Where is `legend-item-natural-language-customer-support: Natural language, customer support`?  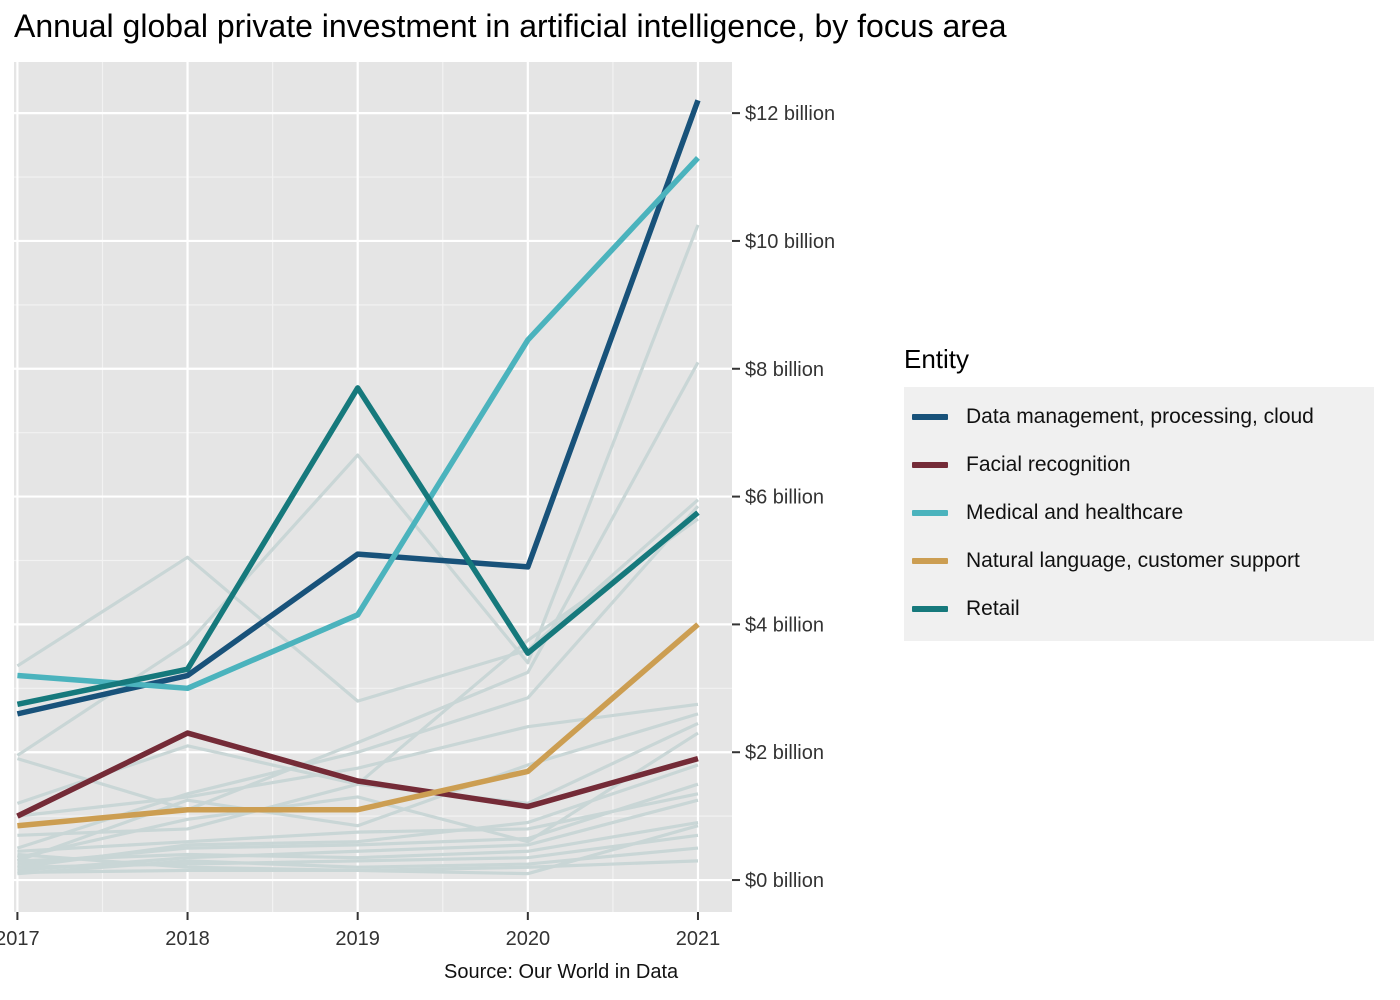
legend-item-natural-language-customer-support: Natural language, customer support is located at coordinates (1139, 561).